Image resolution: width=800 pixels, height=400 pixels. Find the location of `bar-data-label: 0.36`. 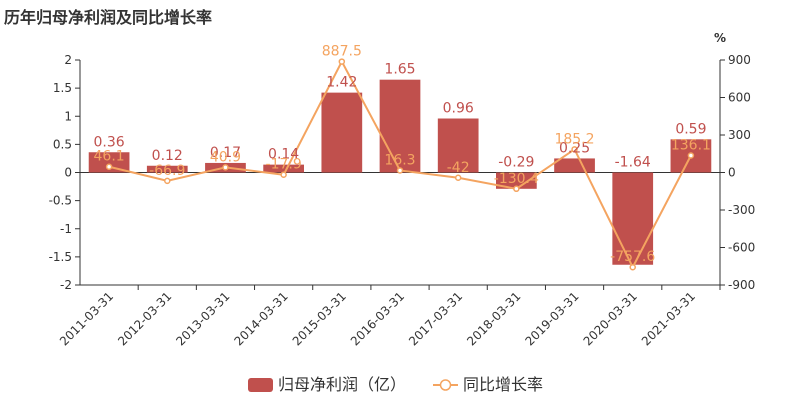

bar-data-label: 0.36 is located at coordinates (109, 142).